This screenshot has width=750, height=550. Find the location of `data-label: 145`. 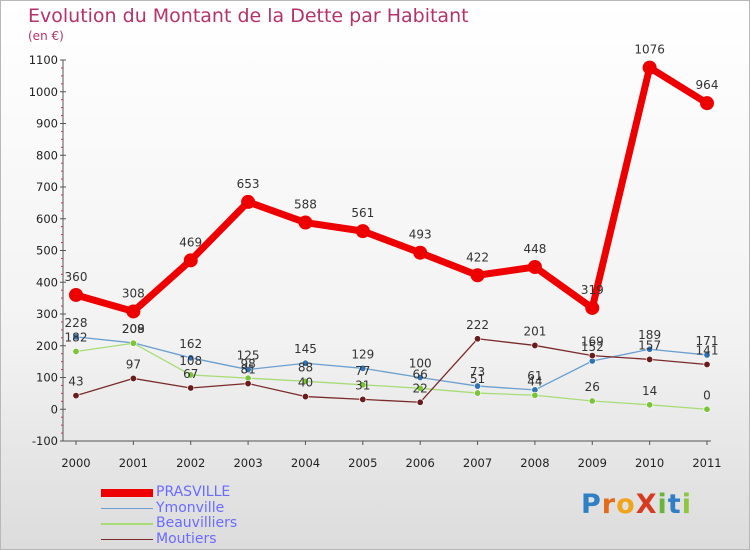

data-label: 145 is located at coordinates (305, 349).